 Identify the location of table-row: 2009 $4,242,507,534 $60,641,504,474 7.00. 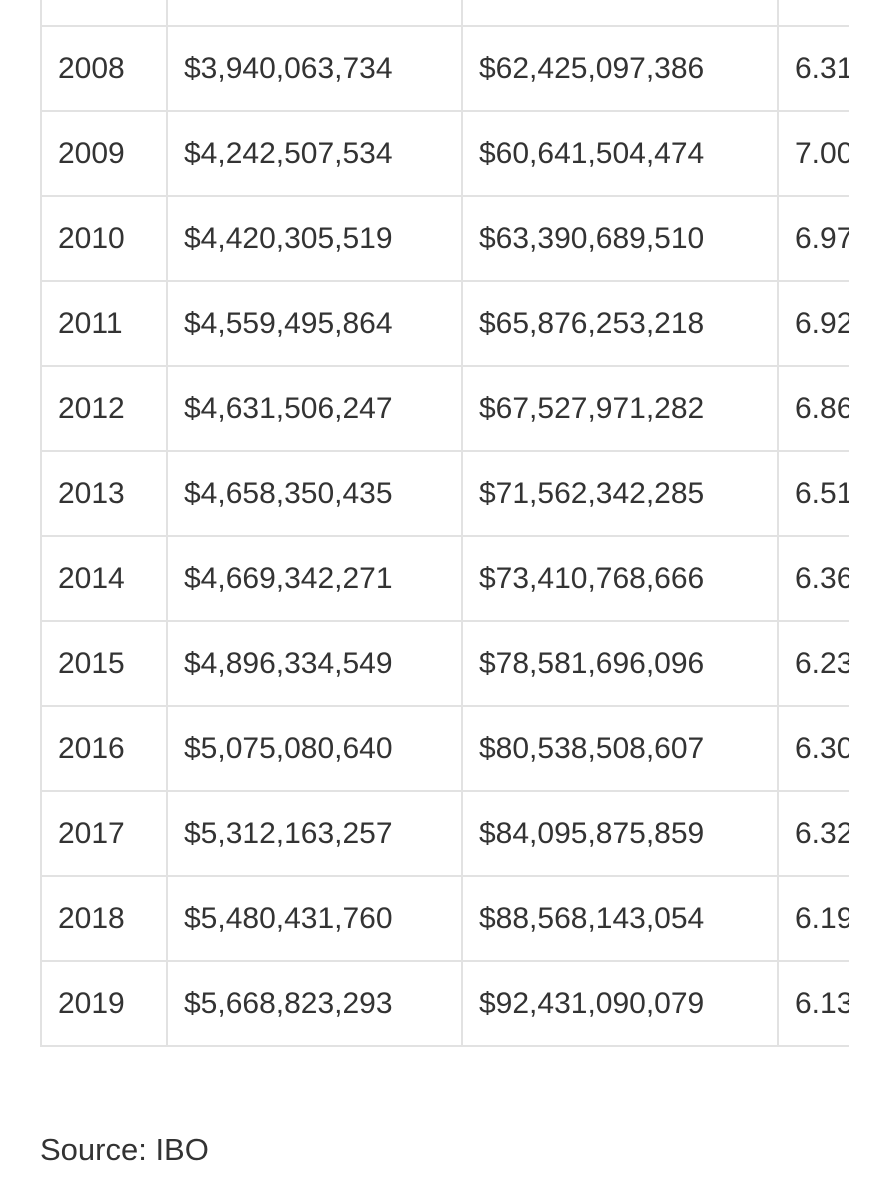
(444, 153).